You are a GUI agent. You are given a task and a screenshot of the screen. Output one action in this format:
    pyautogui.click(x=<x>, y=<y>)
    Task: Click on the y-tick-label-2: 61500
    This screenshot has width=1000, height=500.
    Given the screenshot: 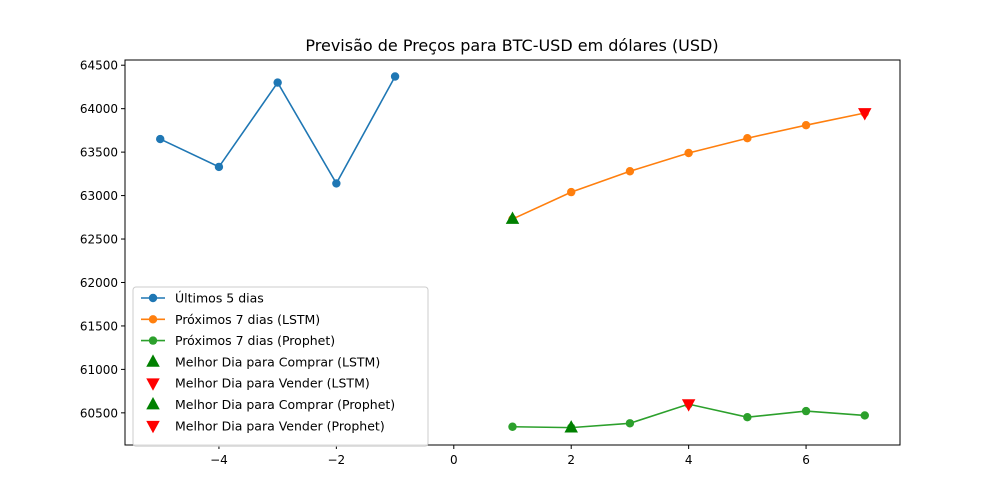 What is the action you would take?
    pyautogui.click(x=99, y=326)
    